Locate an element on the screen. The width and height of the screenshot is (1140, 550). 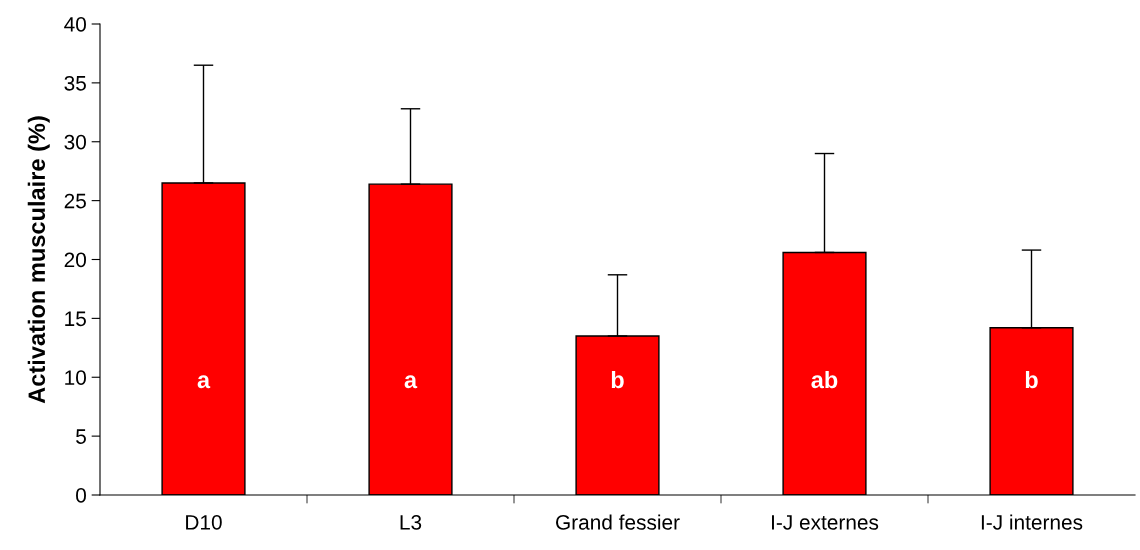
y-tick-label: 40 is located at coordinates (75, 24).